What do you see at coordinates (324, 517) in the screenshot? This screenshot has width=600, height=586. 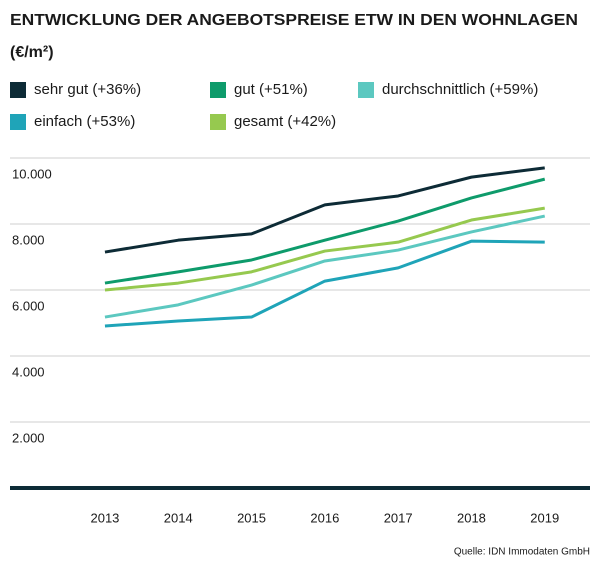 I see `x-tick-label: 2016` at bounding box center [324, 517].